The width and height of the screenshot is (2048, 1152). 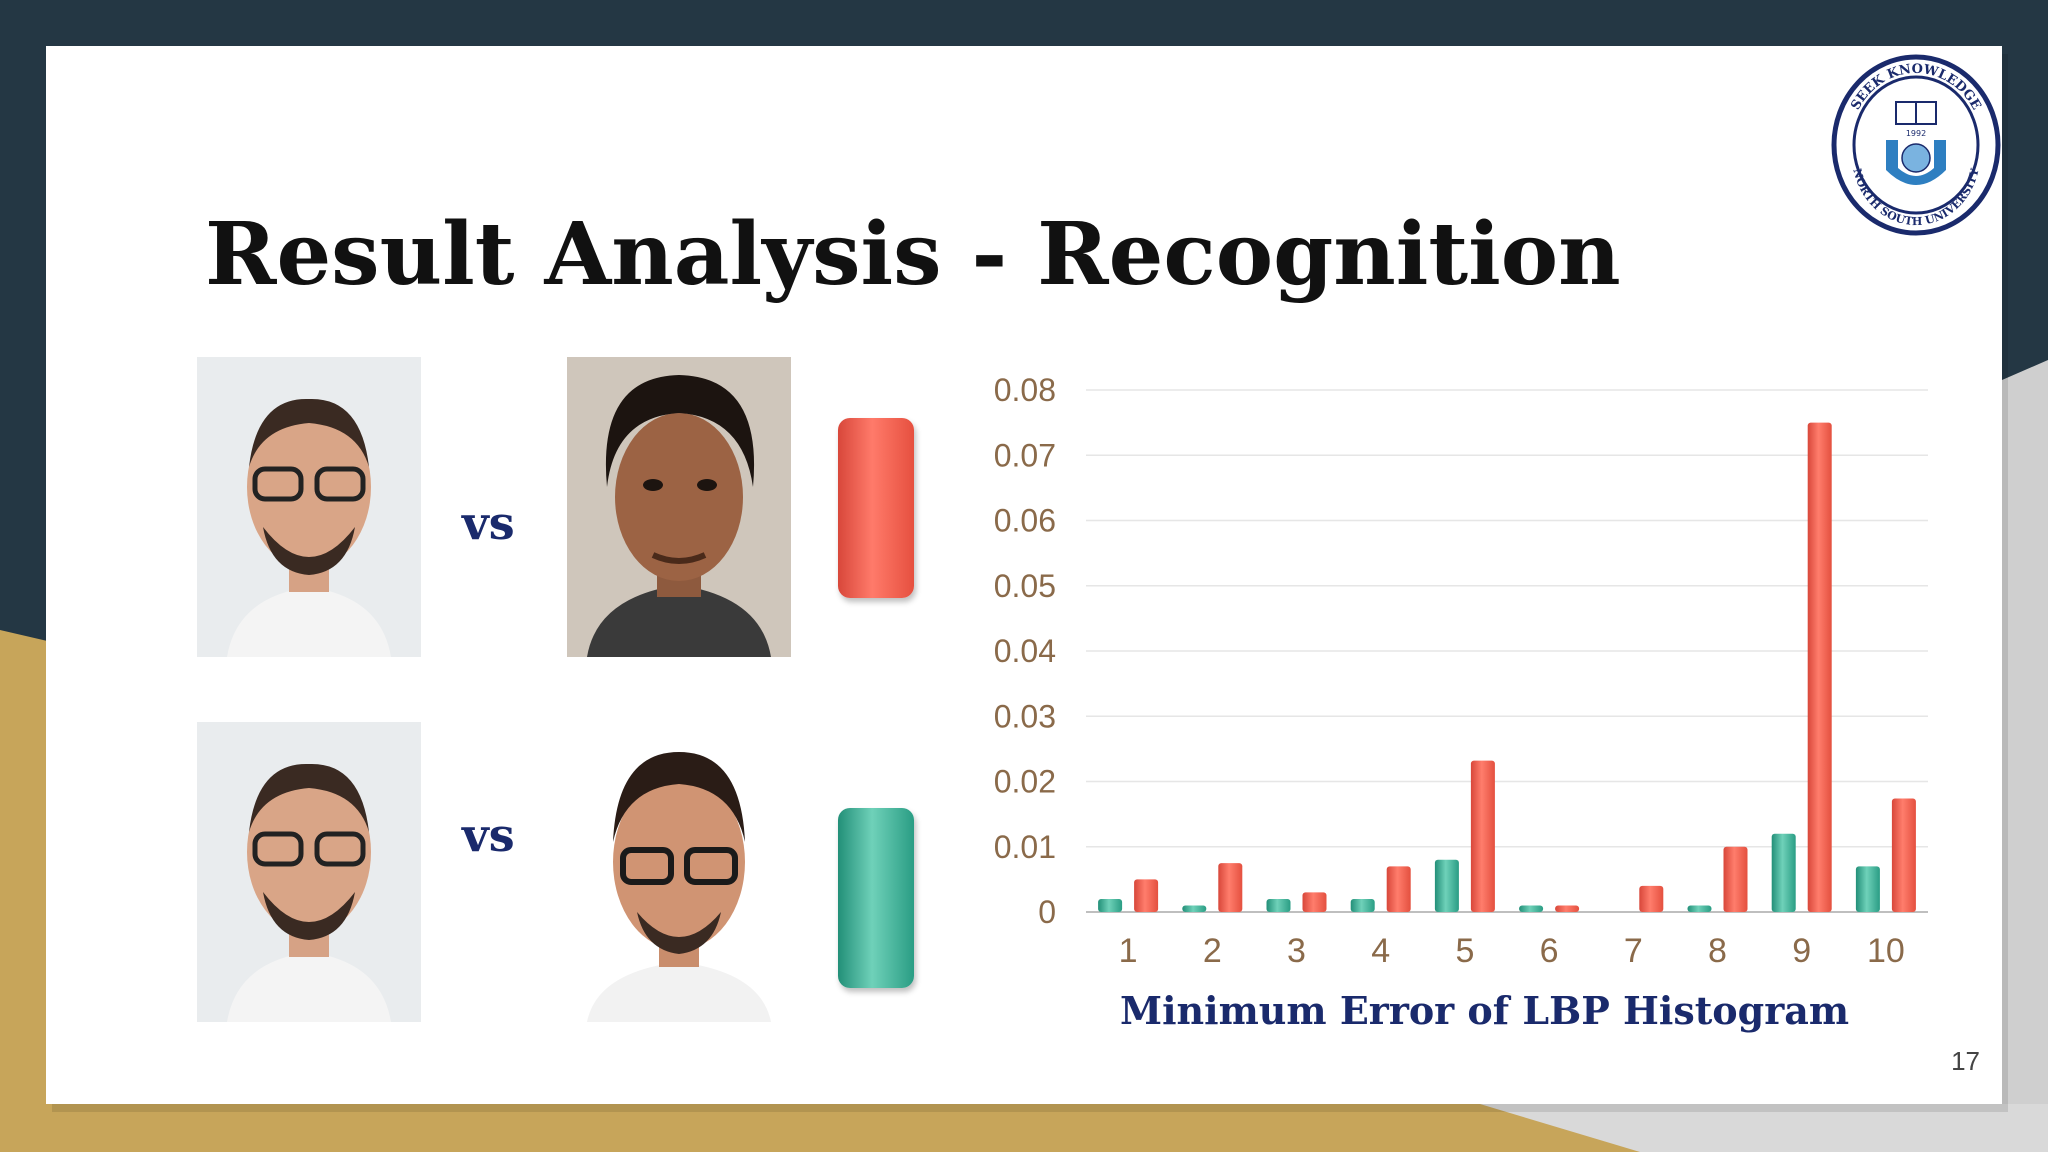 What do you see at coordinates (1025, 782) in the screenshot?
I see `y-tick-label: 0.02` at bounding box center [1025, 782].